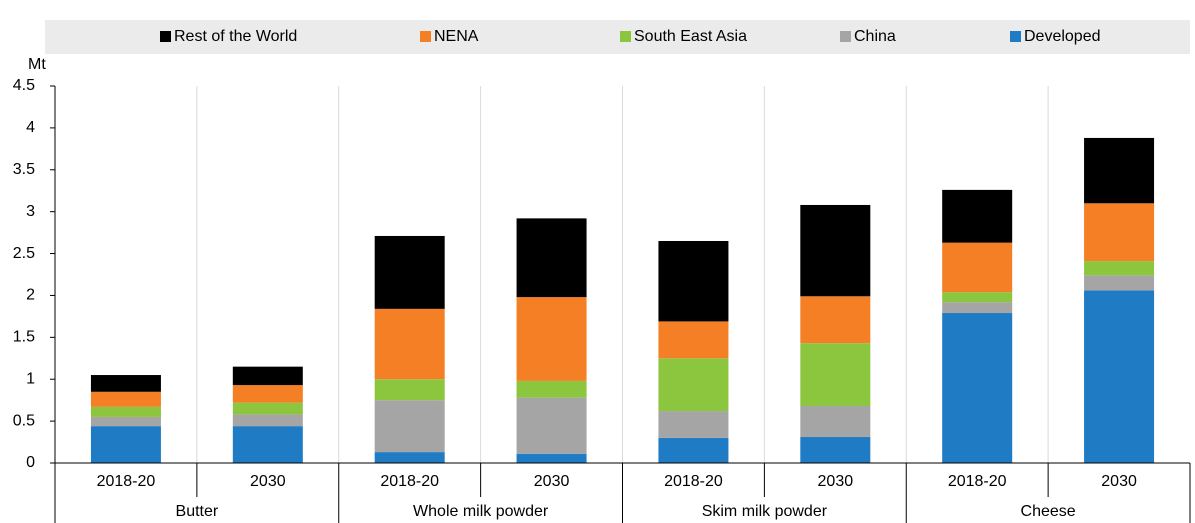 This screenshot has width=1195, height=523. I want to click on y-tick-label: 3, so click(30, 211).